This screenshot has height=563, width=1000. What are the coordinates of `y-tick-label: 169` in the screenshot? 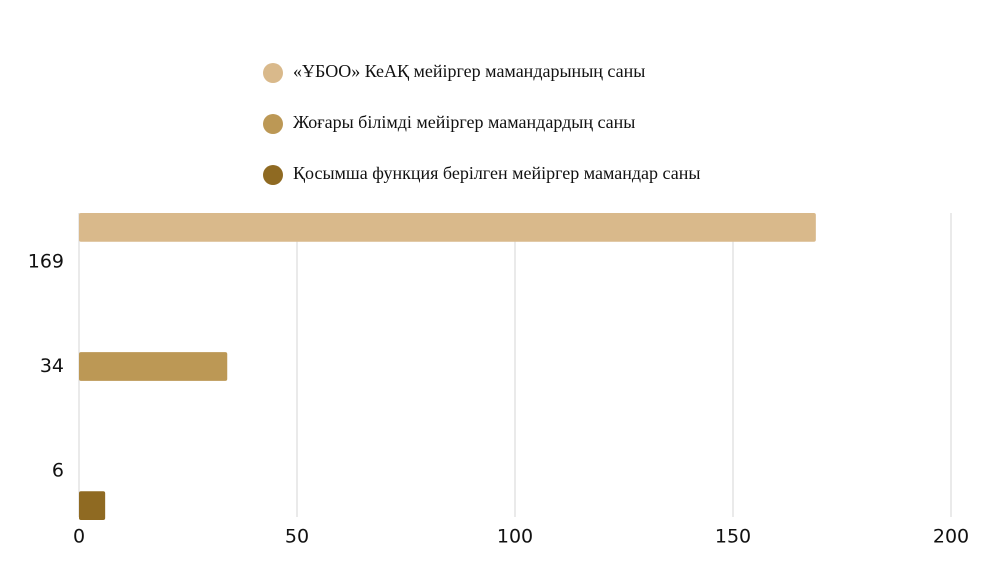 It's located at (46, 262).